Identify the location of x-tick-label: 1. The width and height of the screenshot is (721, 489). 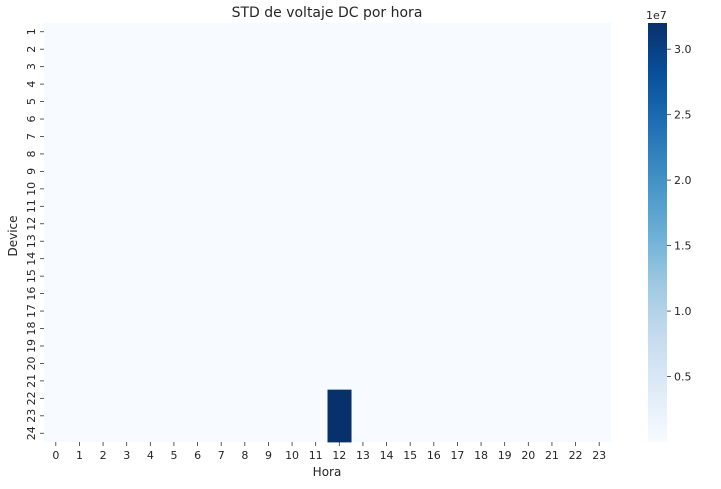
(79, 455).